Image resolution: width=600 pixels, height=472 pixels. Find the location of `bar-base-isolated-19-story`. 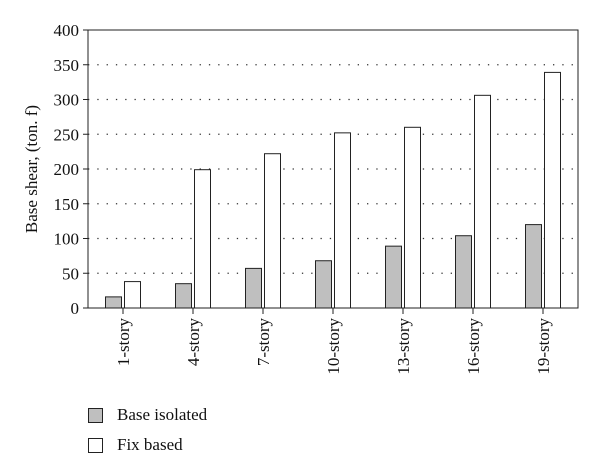

bar-base-isolated-19-story is located at coordinates (533, 266).